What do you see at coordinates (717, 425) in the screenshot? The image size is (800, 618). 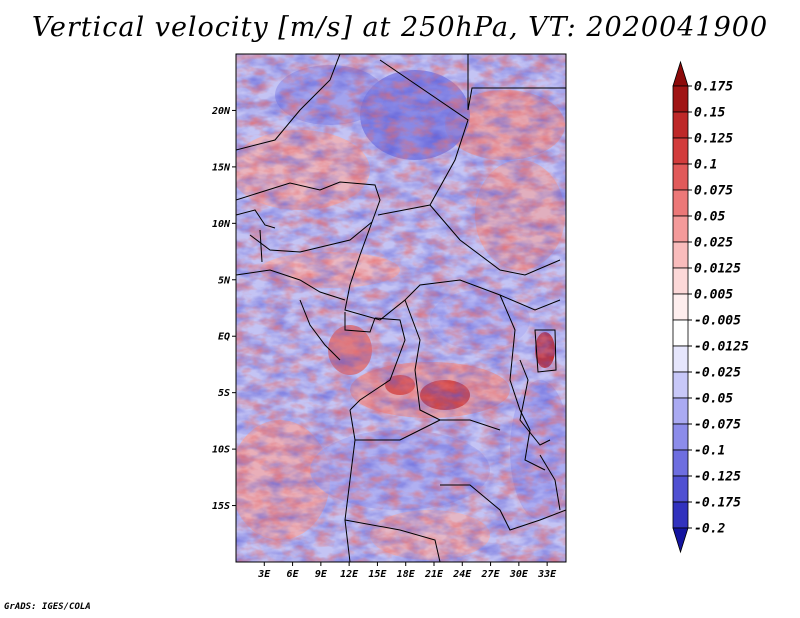 I see `colorbar-label: -0.075` at bounding box center [717, 425].